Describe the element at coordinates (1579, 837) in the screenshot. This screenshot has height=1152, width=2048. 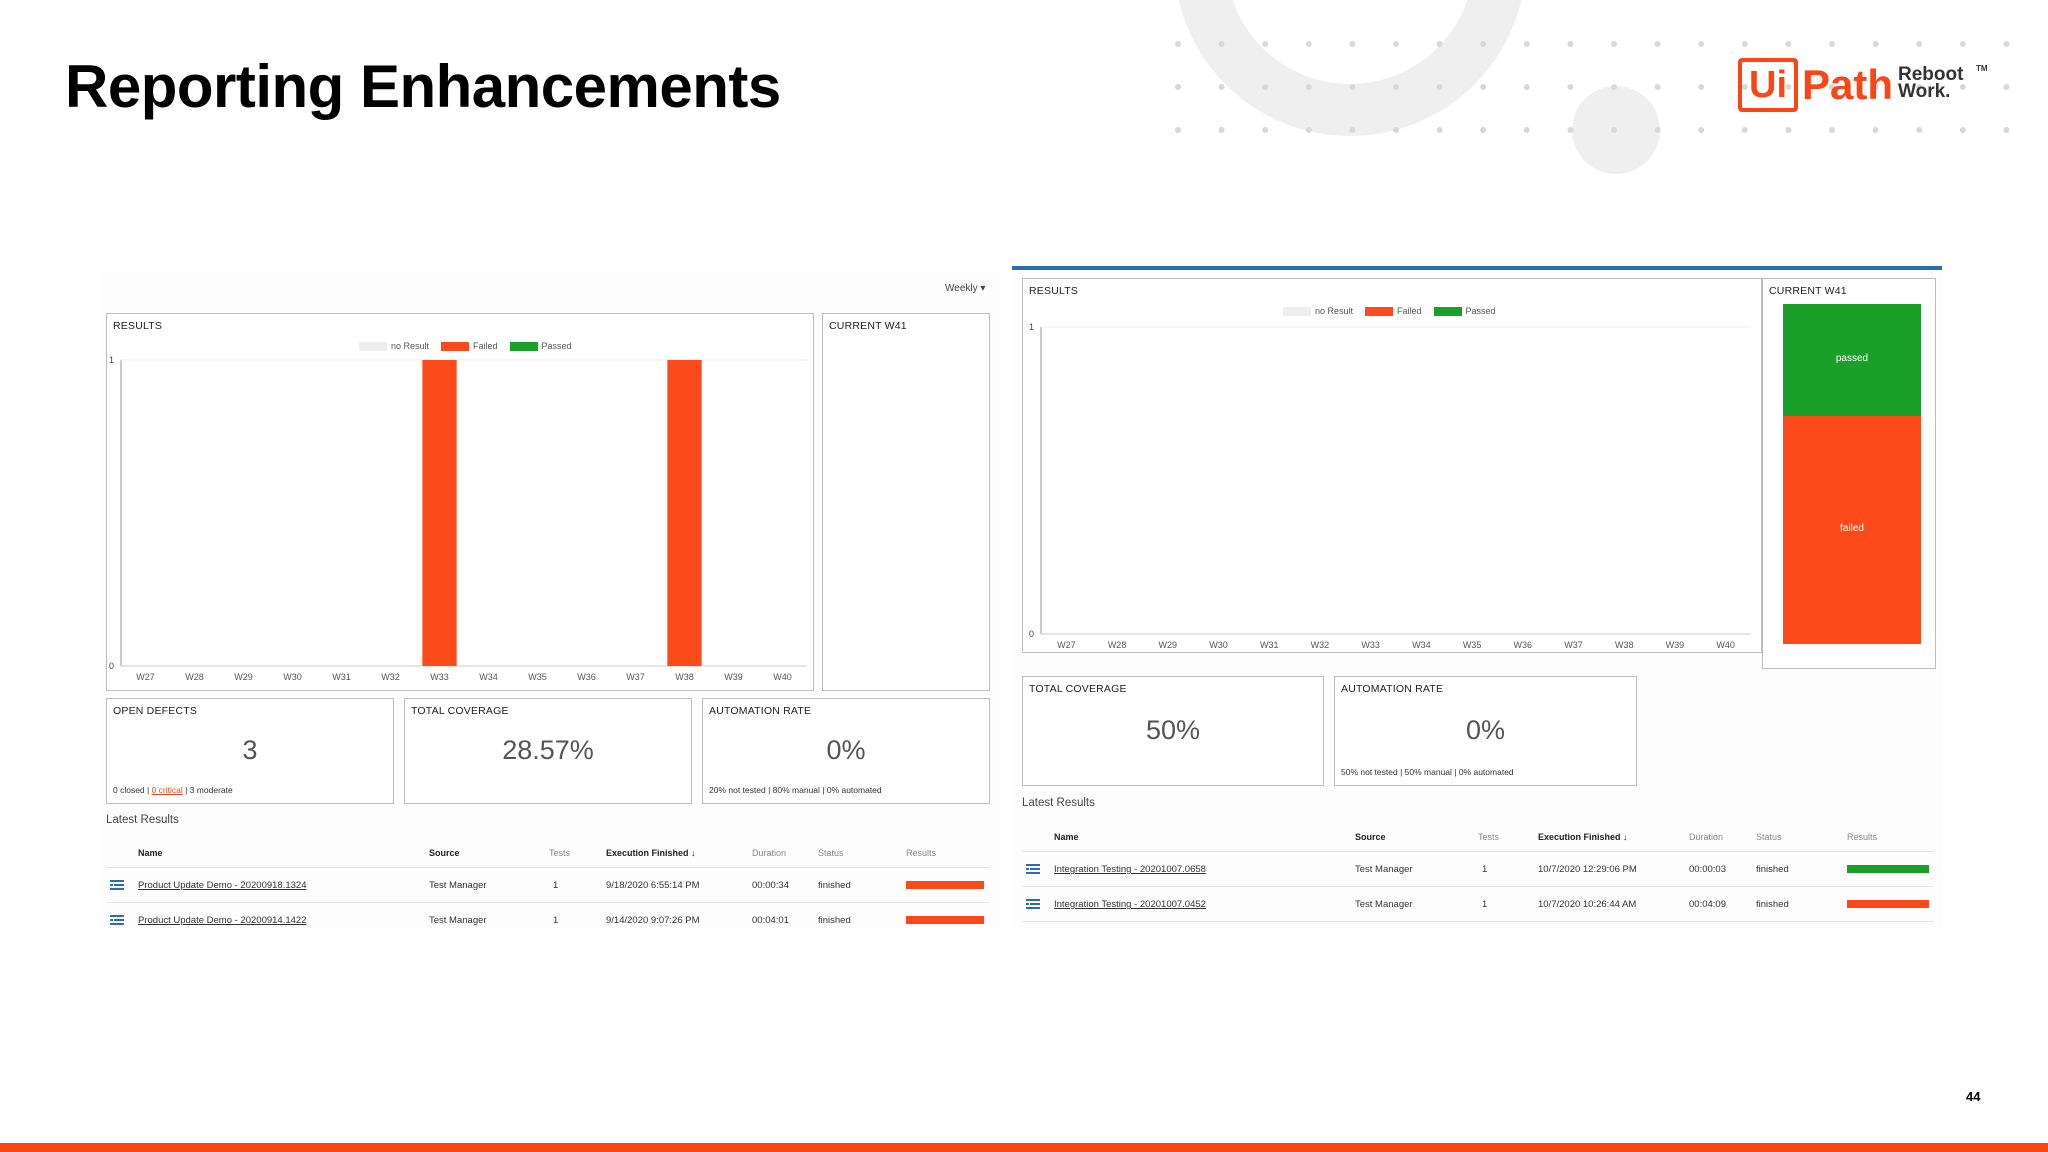
I see `column-execution-finished-label: Execution Finished` at that location.